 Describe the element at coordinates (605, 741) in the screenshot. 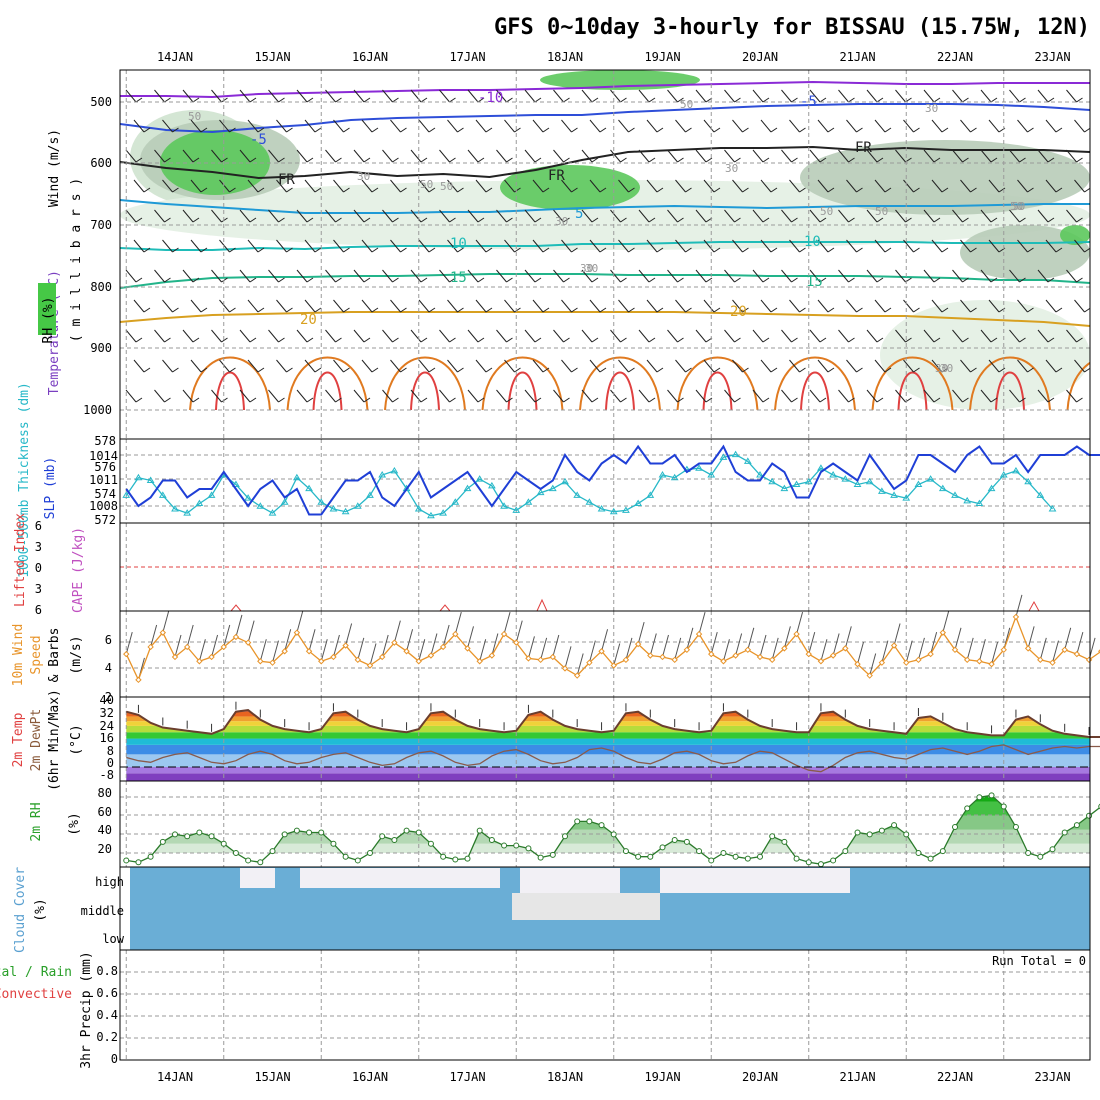

I see `temp-band` at that location.